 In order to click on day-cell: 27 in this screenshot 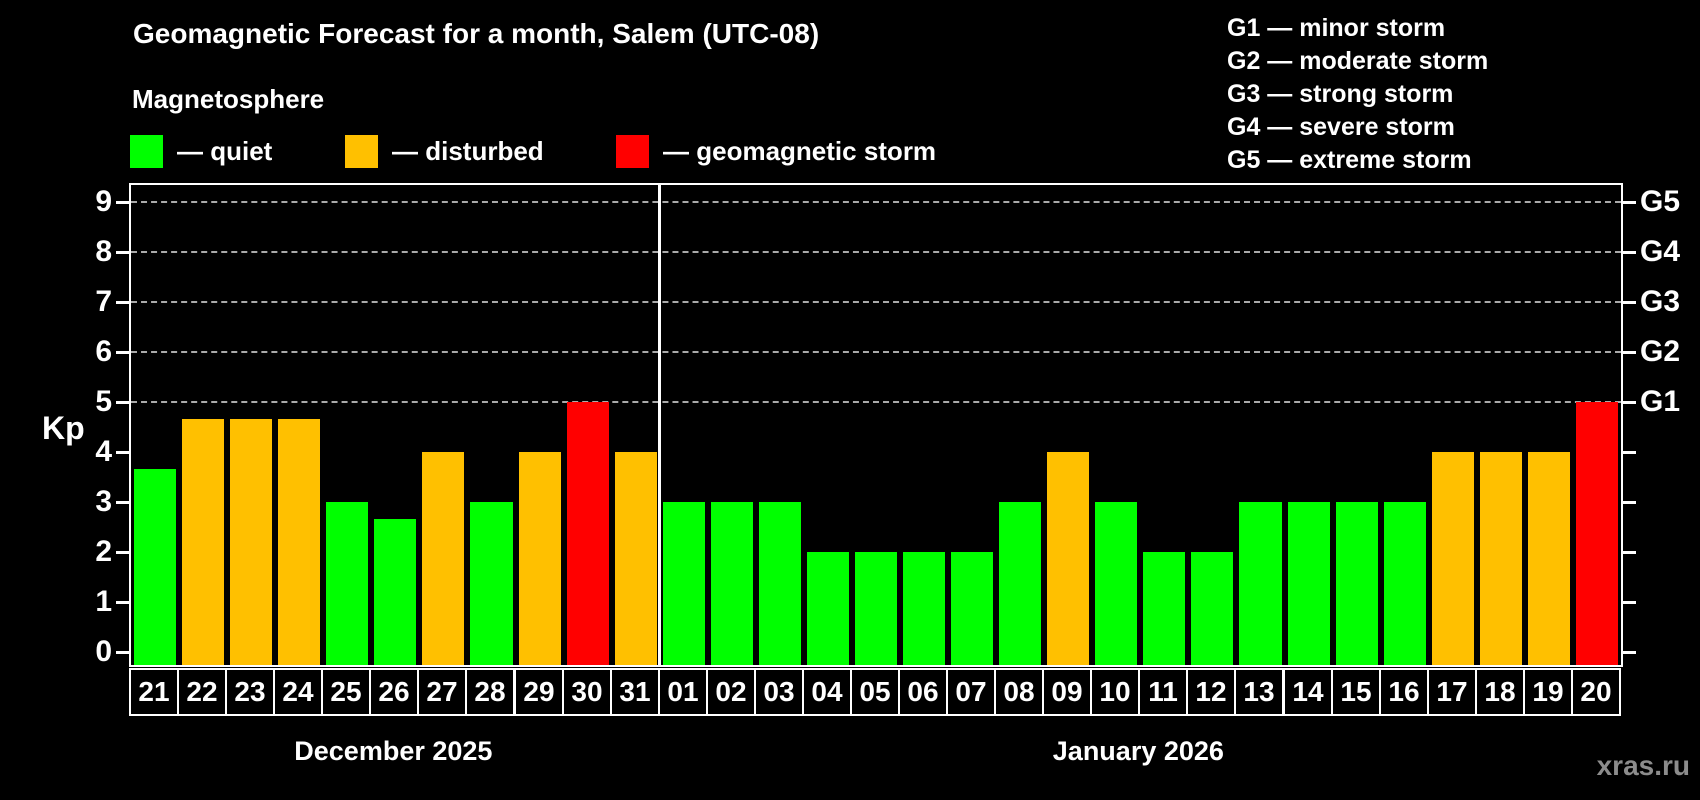, I will do `click(442, 692)`.